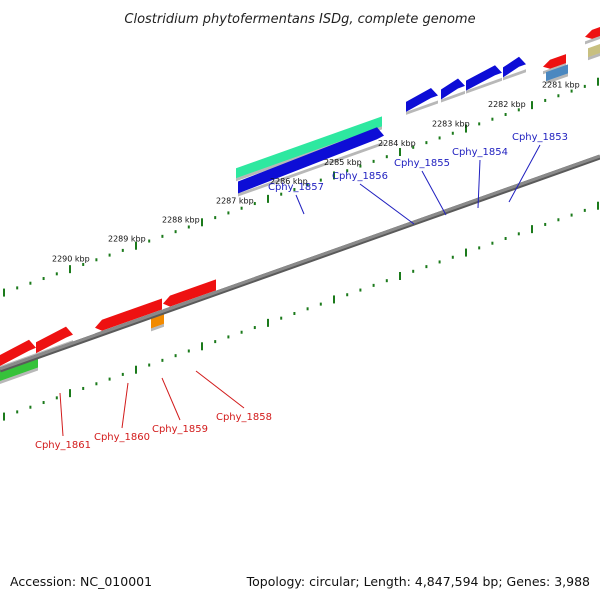 The image size is (600, 600). What do you see at coordinates (244, 417) in the screenshot?
I see `gene-label-bottom: Cphy_1858` at bounding box center [244, 417].